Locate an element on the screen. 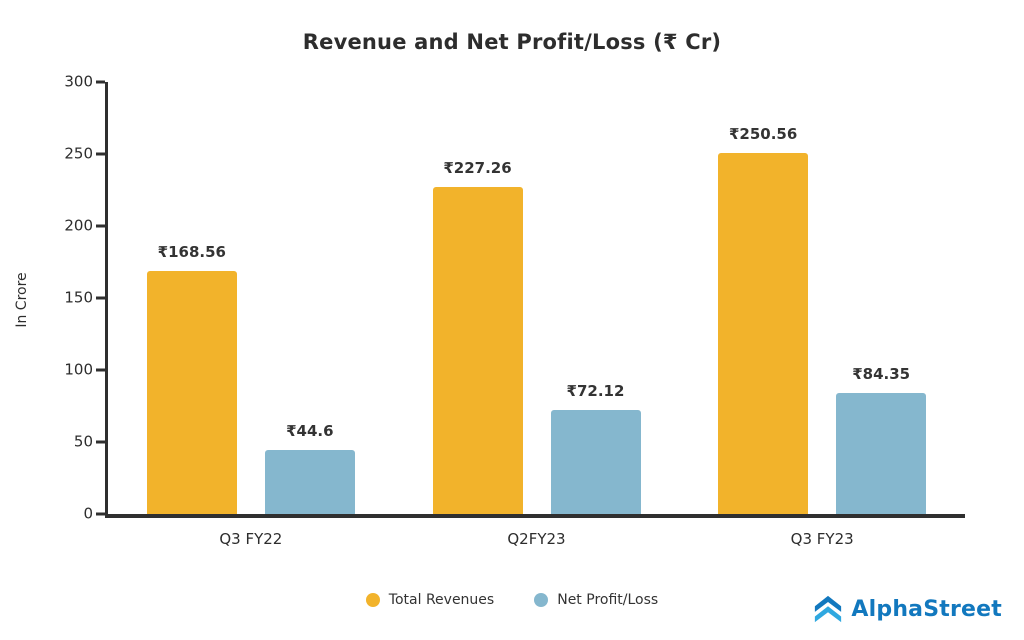  bar-value-label: ₹72.12 is located at coordinates (595, 391).